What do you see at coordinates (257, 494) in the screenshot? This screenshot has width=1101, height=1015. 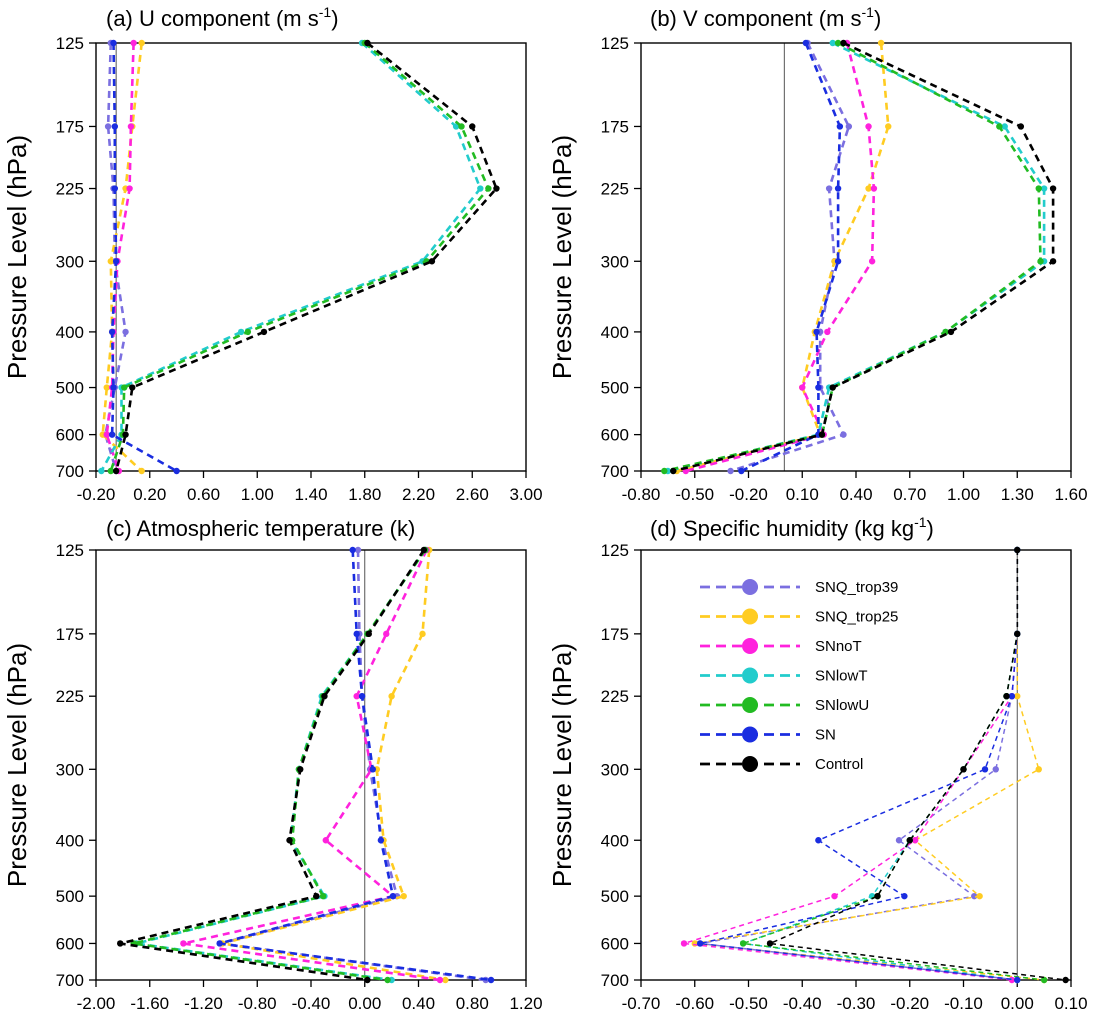 I see `panel-a-x-tick-label: 1.00` at bounding box center [257, 494].